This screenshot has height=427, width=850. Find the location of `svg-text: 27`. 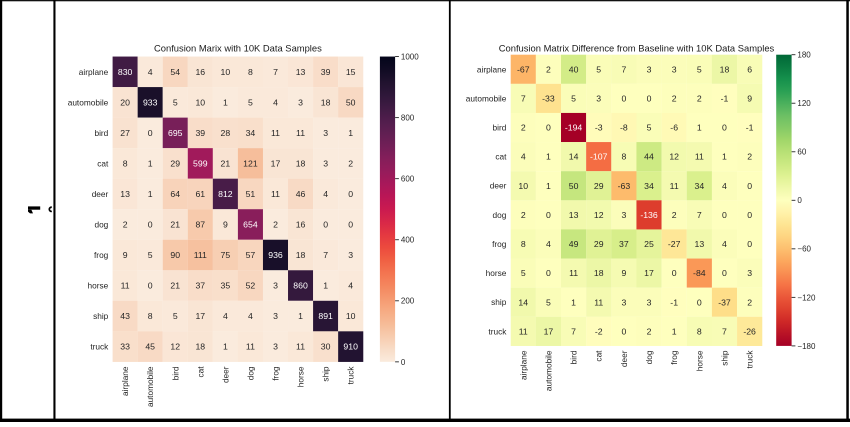

svg-text: 27 is located at coordinates (125, 133).